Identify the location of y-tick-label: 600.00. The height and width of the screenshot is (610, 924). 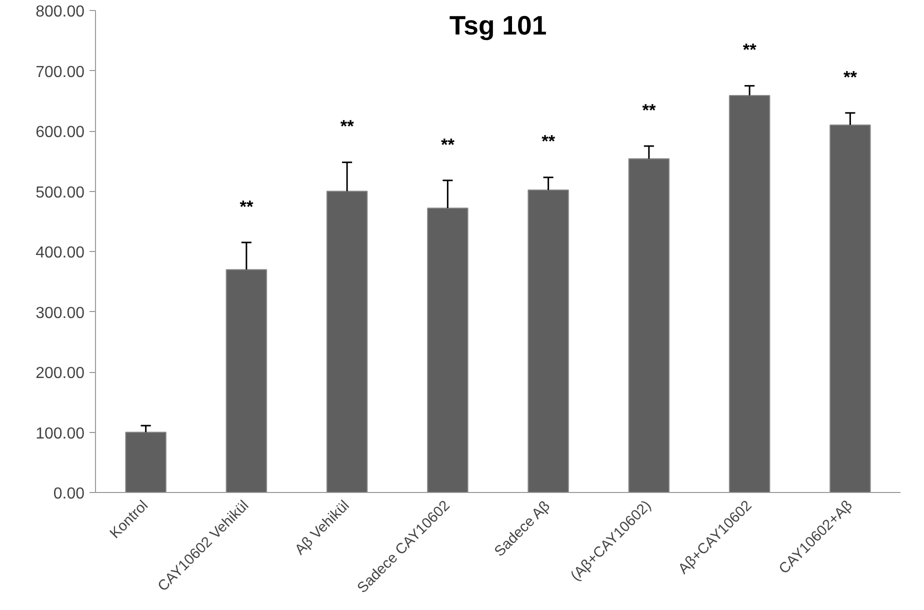
(60, 132).